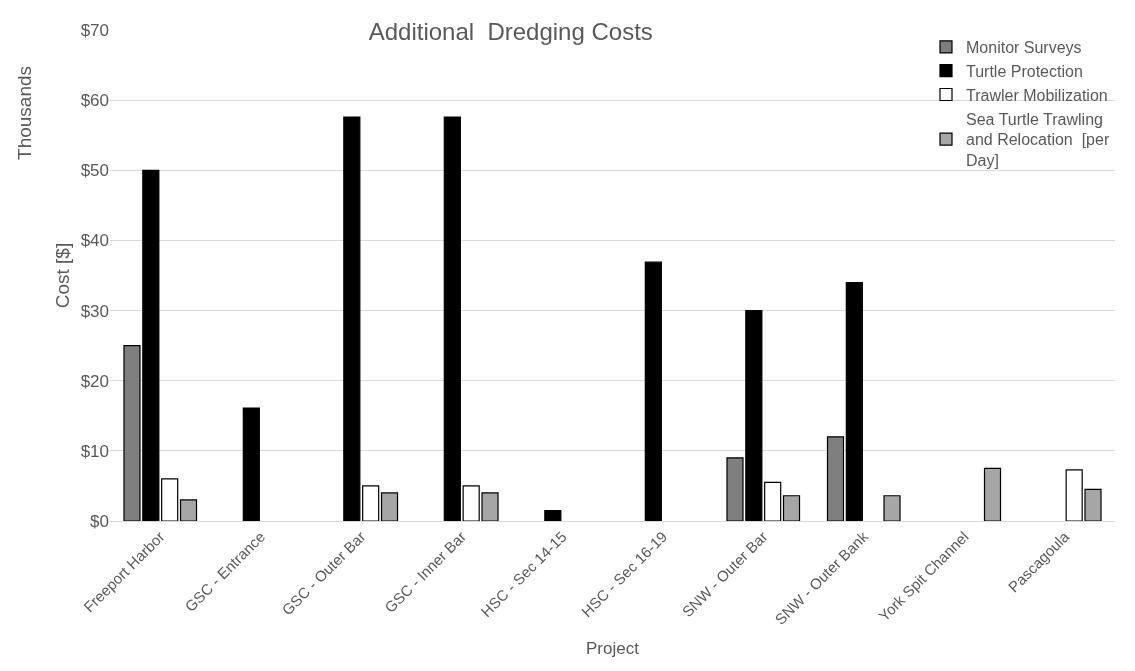 This screenshot has width=1135, height=671. Describe the element at coordinates (94, 30) in the screenshot. I see `y-tick-label: $70` at that location.